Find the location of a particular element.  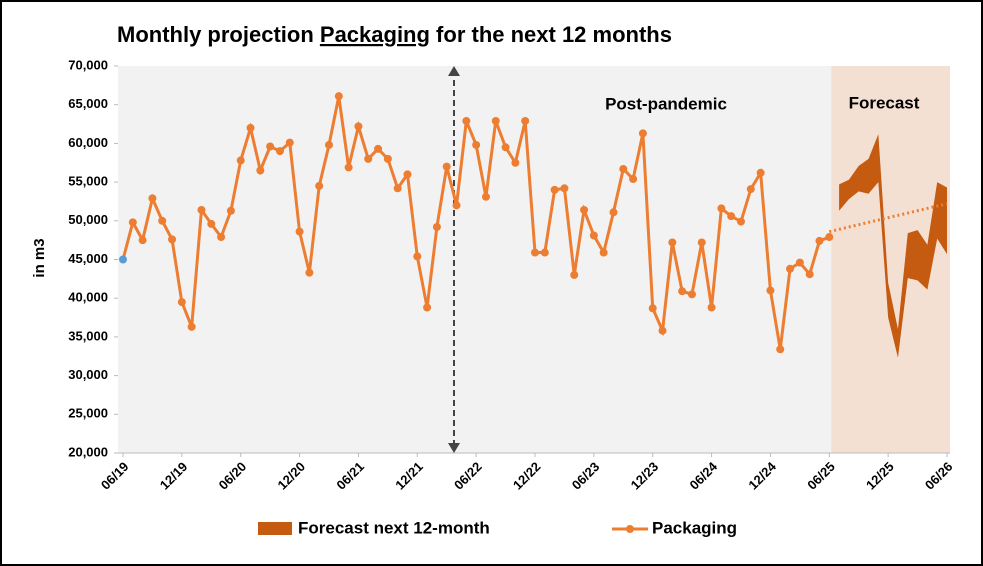

title-part: for the next 12 months is located at coordinates (551, 34).